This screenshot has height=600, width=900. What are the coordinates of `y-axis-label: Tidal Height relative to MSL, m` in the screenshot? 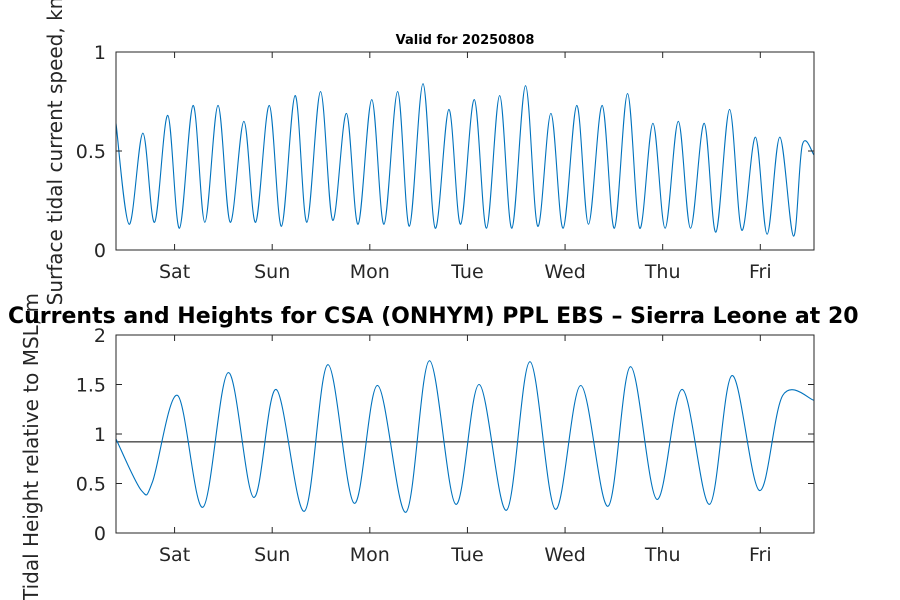 It's located at (31, 446).